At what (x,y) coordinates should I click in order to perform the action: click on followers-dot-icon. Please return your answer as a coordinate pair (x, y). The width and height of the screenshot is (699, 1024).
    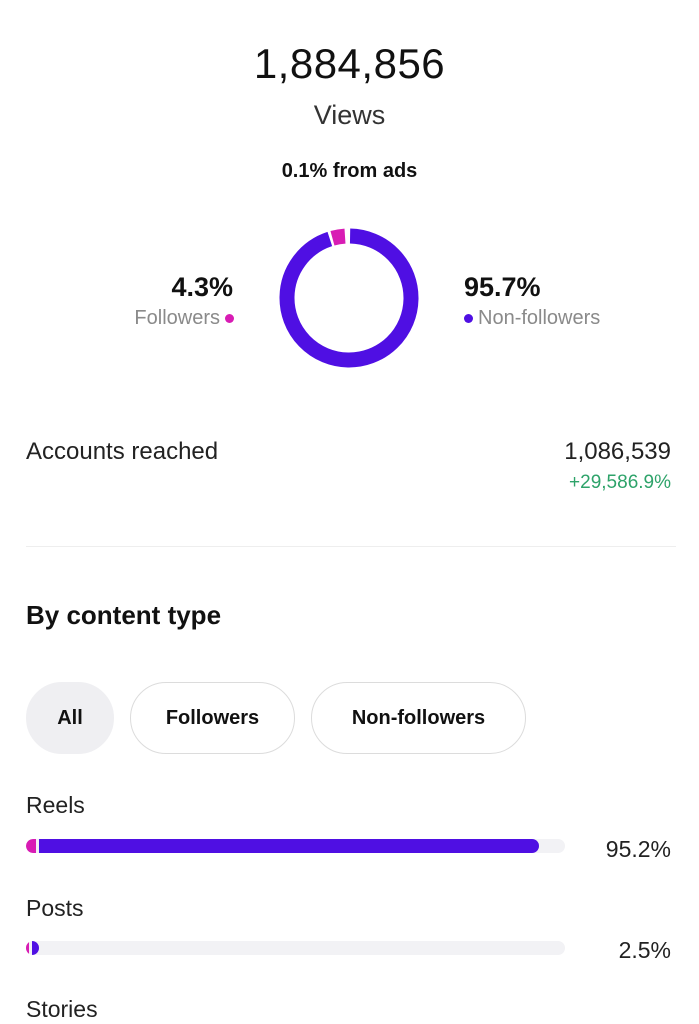
    Looking at the image, I should click on (229, 318).